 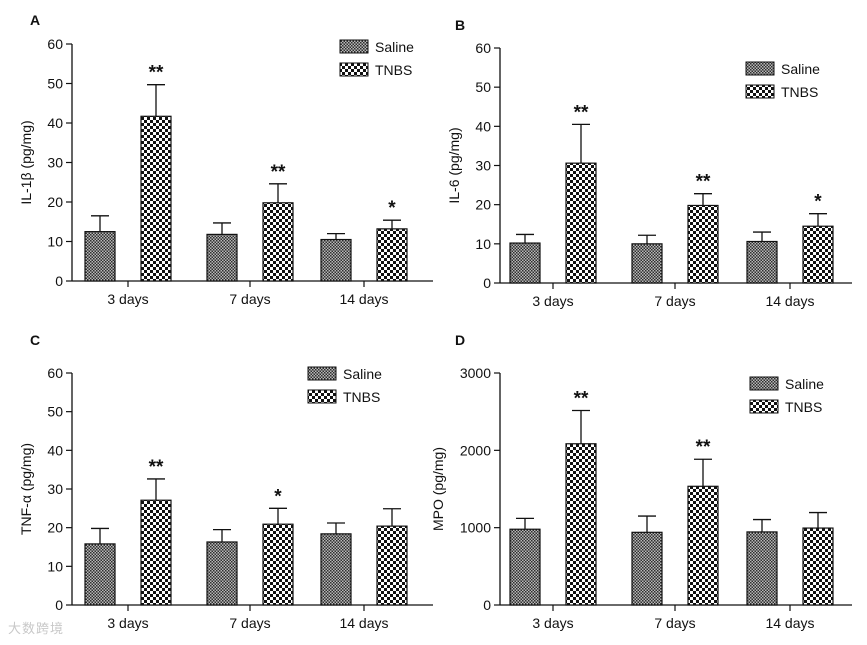 What do you see at coordinates (475, 450) in the screenshot?
I see `y-tick-label: 2000` at bounding box center [475, 450].